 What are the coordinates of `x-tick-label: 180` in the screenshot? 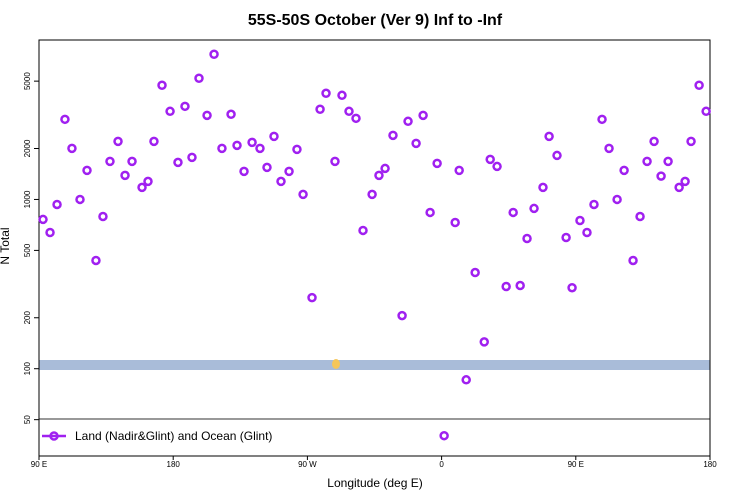 It's located at (174, 464).